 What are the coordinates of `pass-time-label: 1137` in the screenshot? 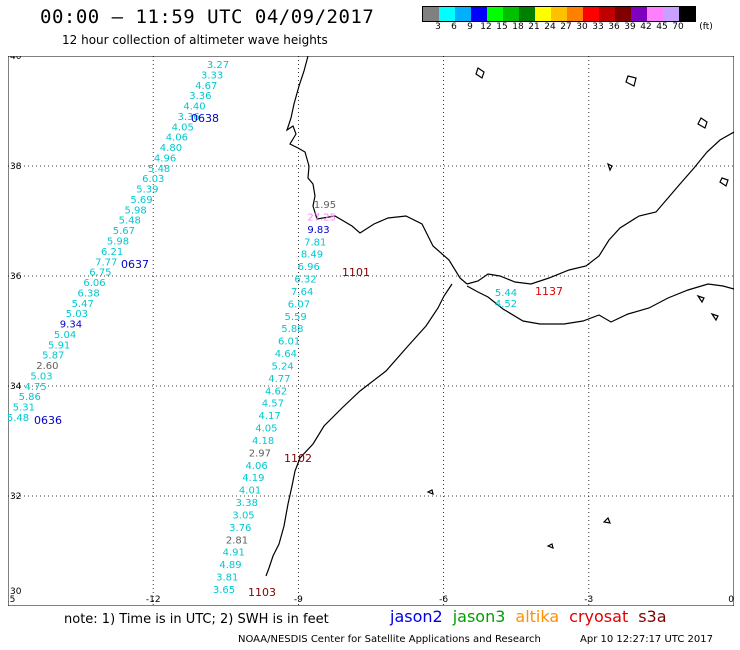 It's located at (549, 291).